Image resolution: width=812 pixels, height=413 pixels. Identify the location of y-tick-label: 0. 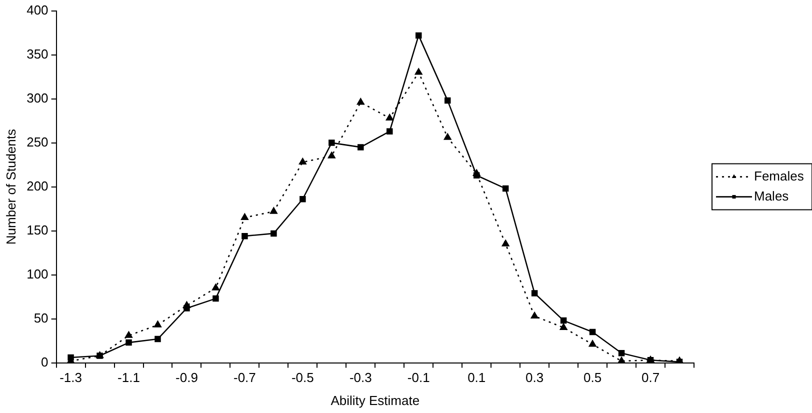
(44, 362).